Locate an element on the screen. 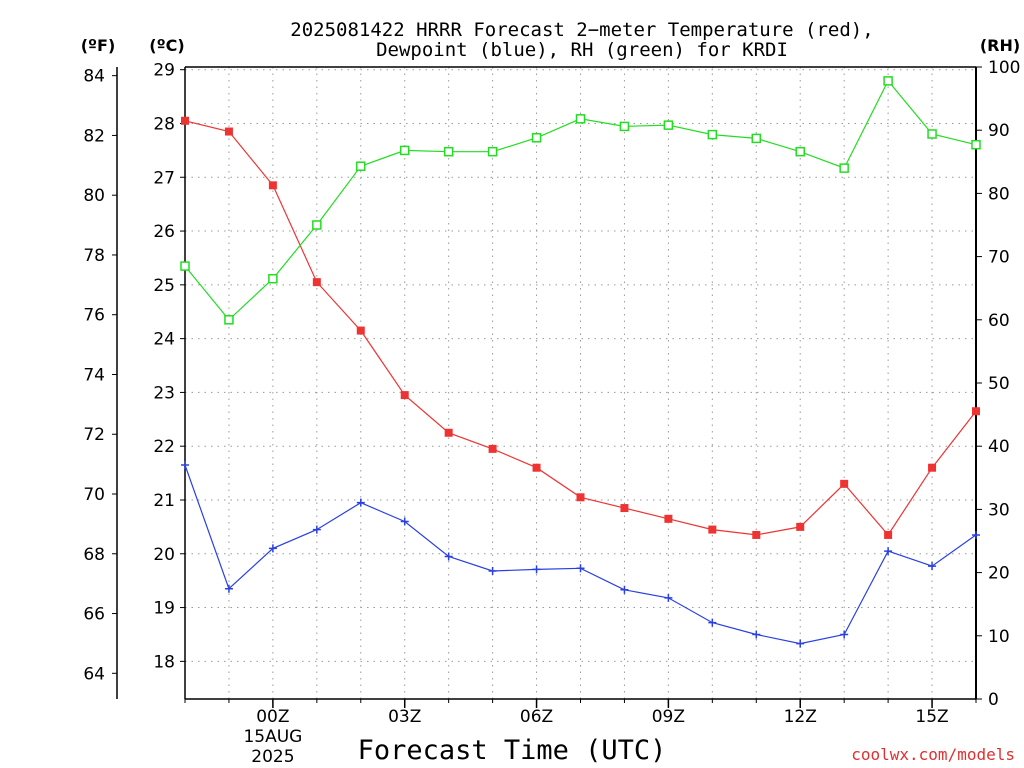 The width and height of the screenshot is (1024, 768). rh-tick-label: 20 is located at coordinates (999, 574).